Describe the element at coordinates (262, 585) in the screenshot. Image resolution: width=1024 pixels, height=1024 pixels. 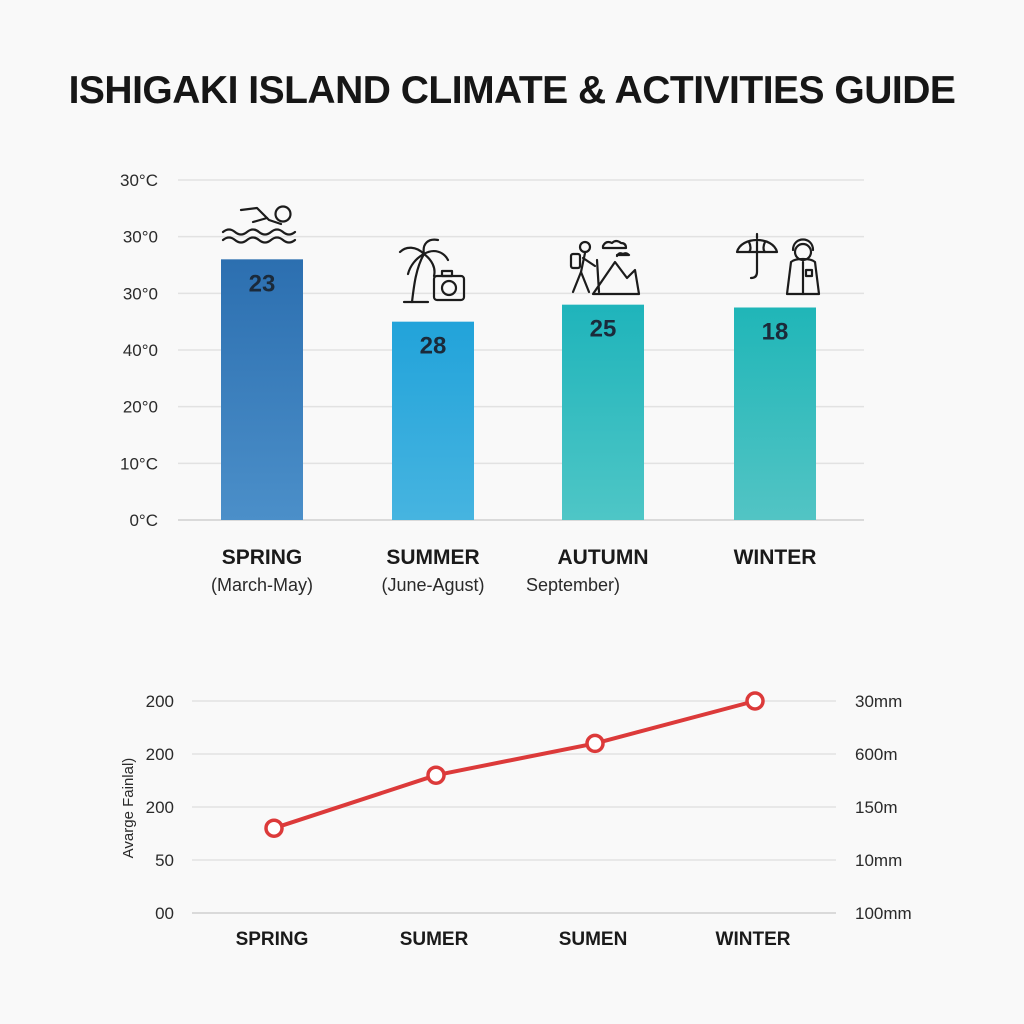
I see `bar-category-subtitle: (March-May)` at that location.